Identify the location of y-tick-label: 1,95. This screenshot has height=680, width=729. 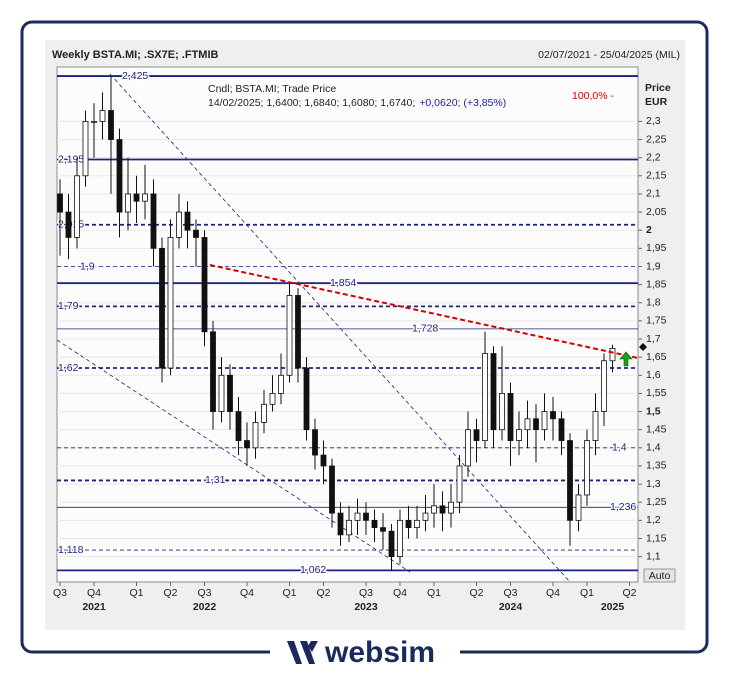
(656, 248).